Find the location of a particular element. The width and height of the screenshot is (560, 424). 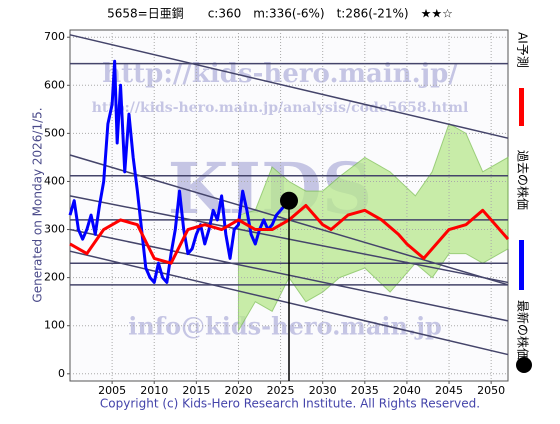

x-tick-label: 2020 is located at coordinates (238, 390).